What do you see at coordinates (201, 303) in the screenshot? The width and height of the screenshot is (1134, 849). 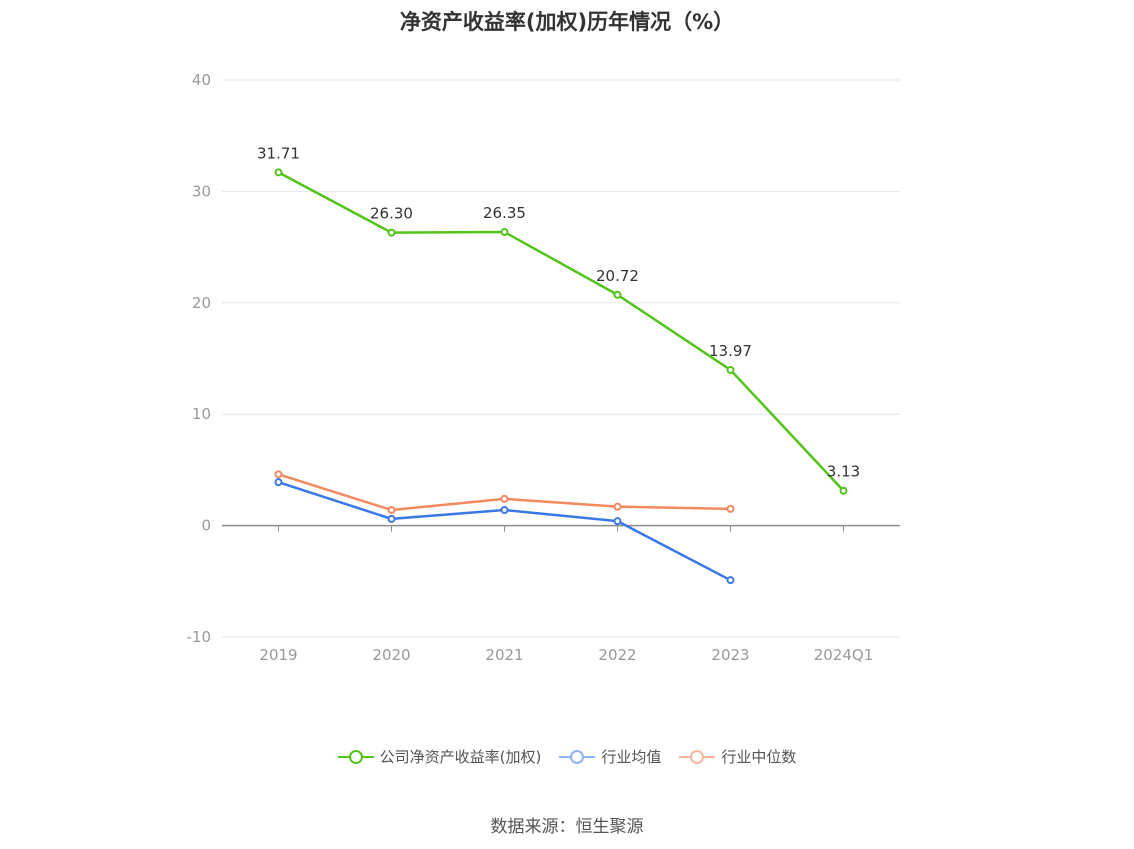 I see `y-tick-label: 20` at bounding box center [201, 303].